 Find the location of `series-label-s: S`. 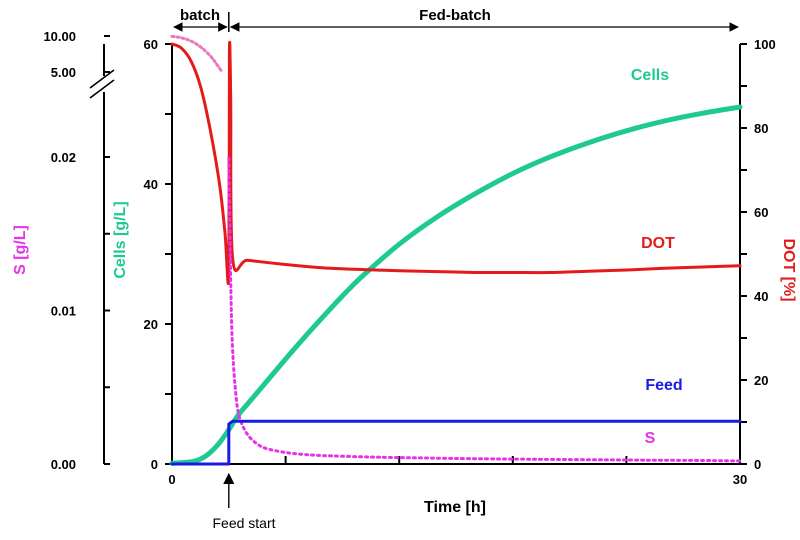

series-label-s: S is located at coordinates (650, 438).